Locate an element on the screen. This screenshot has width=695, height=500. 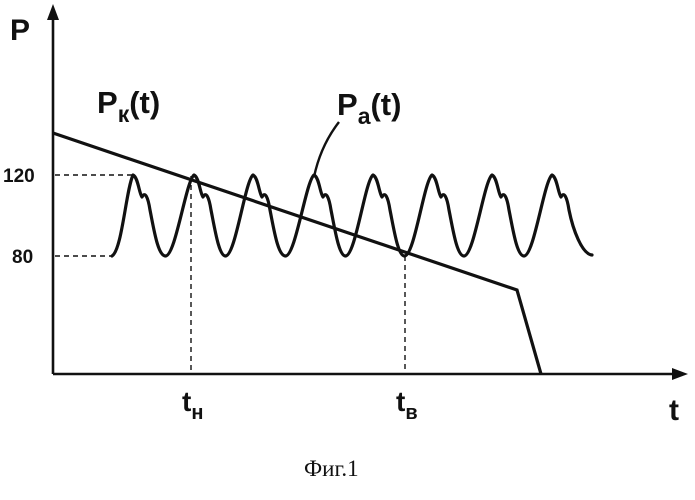
pk-label: Pк(t) is located at coordinates (128, 106).